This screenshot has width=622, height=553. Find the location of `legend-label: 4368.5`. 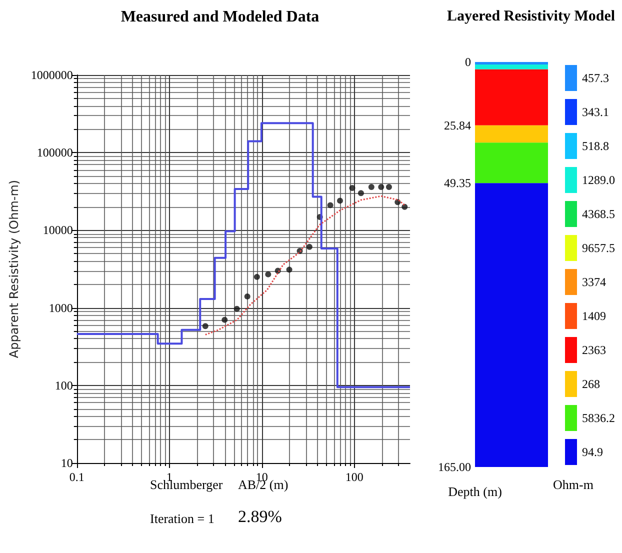

legend-label: 4368.5 is located at coordinates (598, 214).